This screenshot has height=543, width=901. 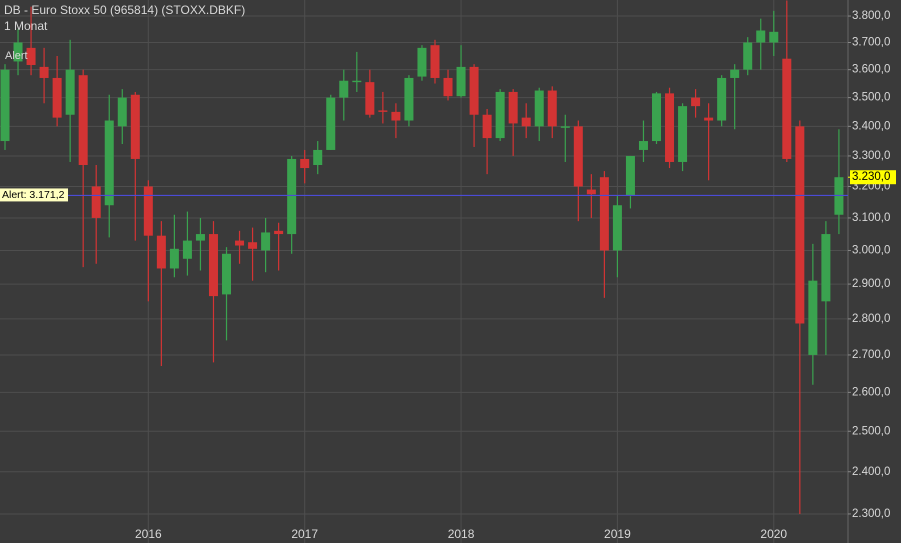 What do you see at coordinates (26, 26) in the screenshot?
I see `chart-subtitle: 1 Monat` at bounding box center [26, 26].